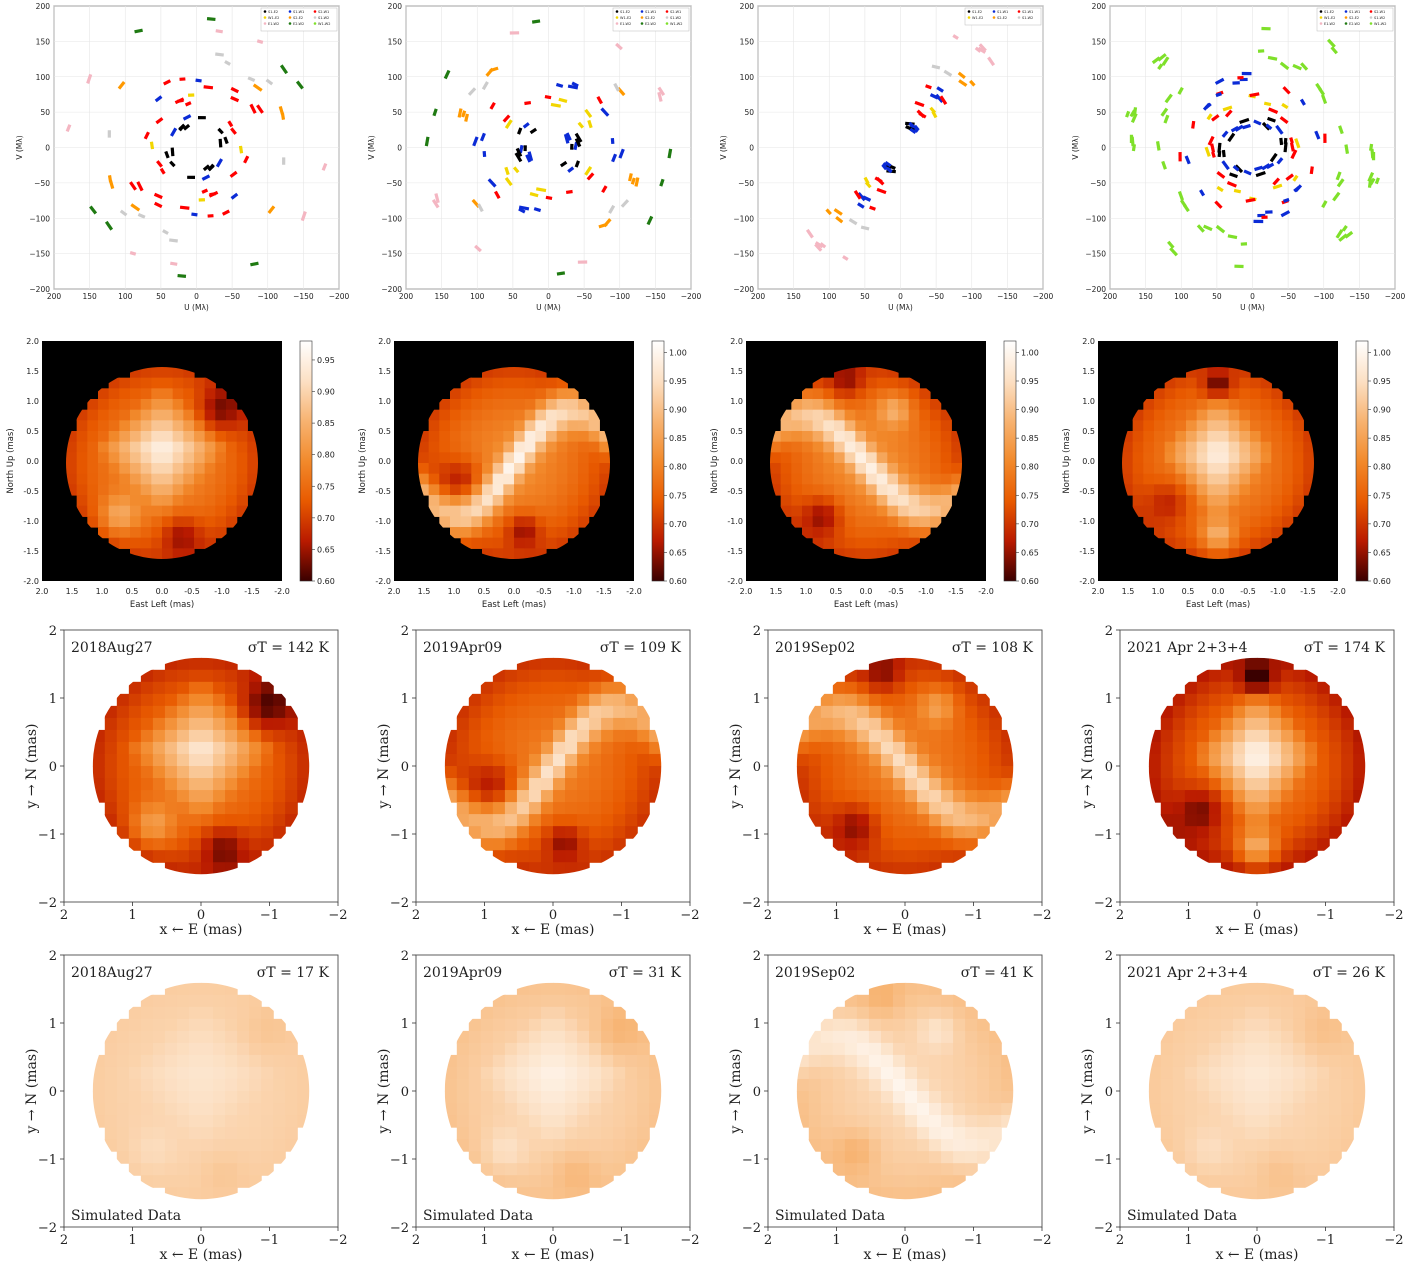  What do you see at coordinates (1002, 12) in the screenshot?
I see `legend-label: S1-W1` at bounding box center [1002, 12].